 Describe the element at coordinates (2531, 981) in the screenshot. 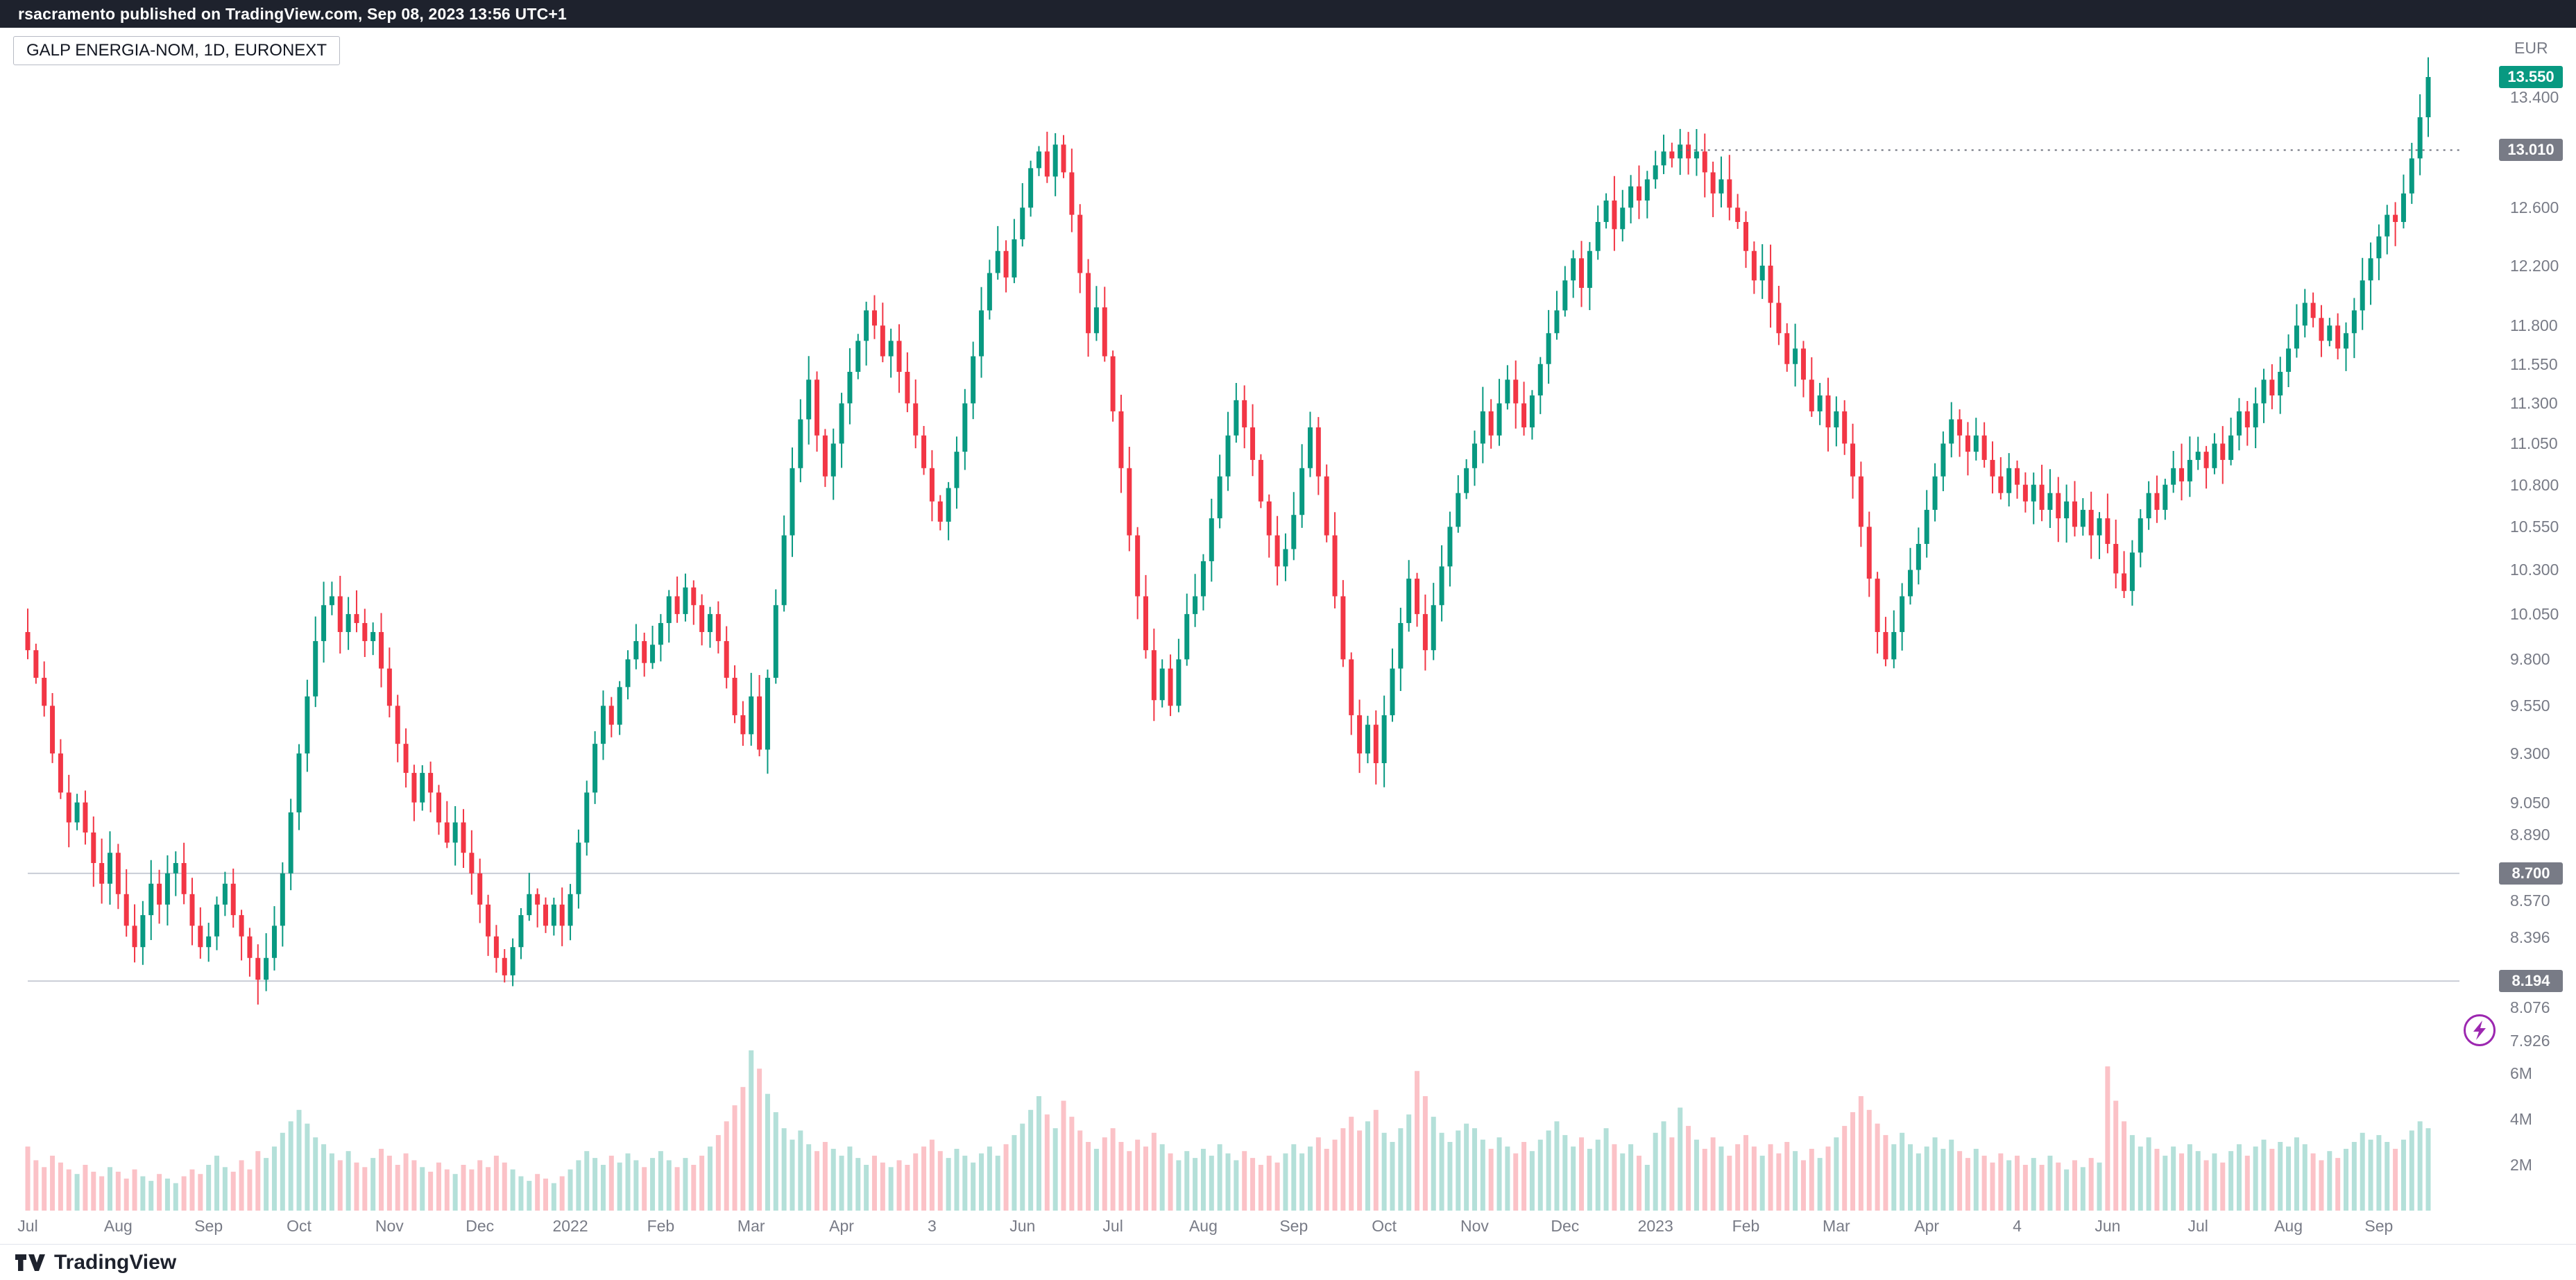

I see `price-level-badge-8194: 8.194` at that location.